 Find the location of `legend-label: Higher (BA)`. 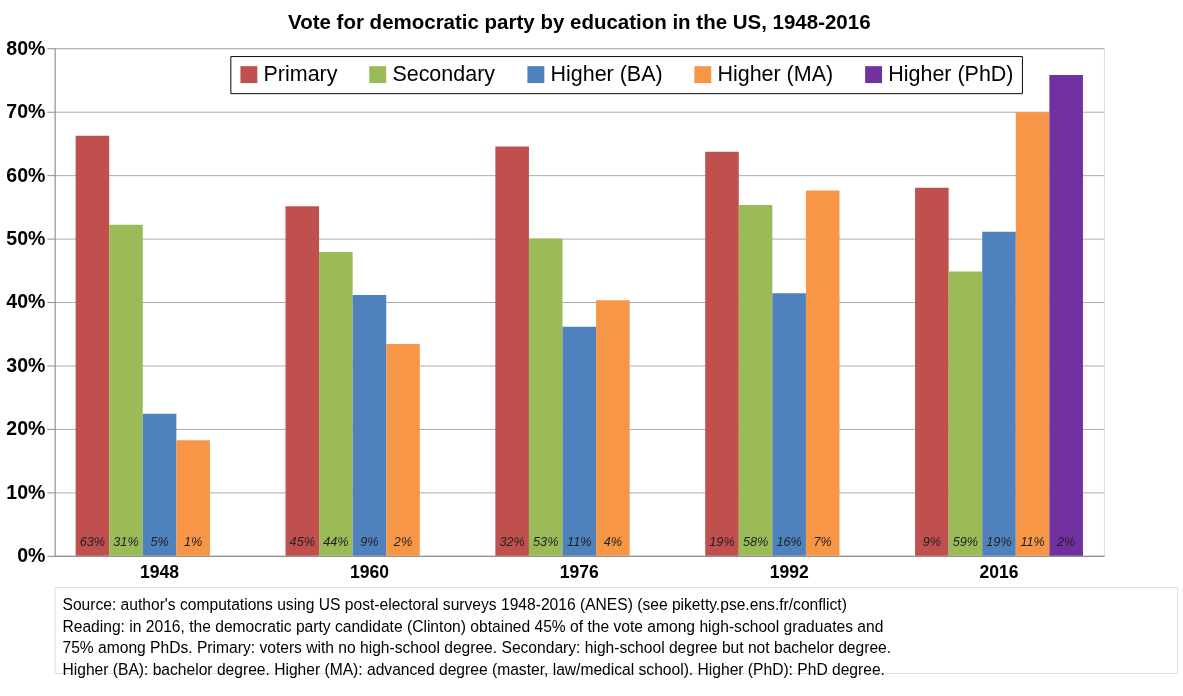

legend-label: Higher (BA) is located at coordinates (606, 74).